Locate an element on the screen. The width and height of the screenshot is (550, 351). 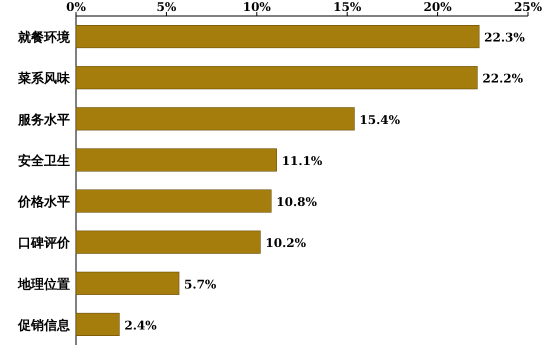
data-label: 2.4% is located at coordinates (141, 325).